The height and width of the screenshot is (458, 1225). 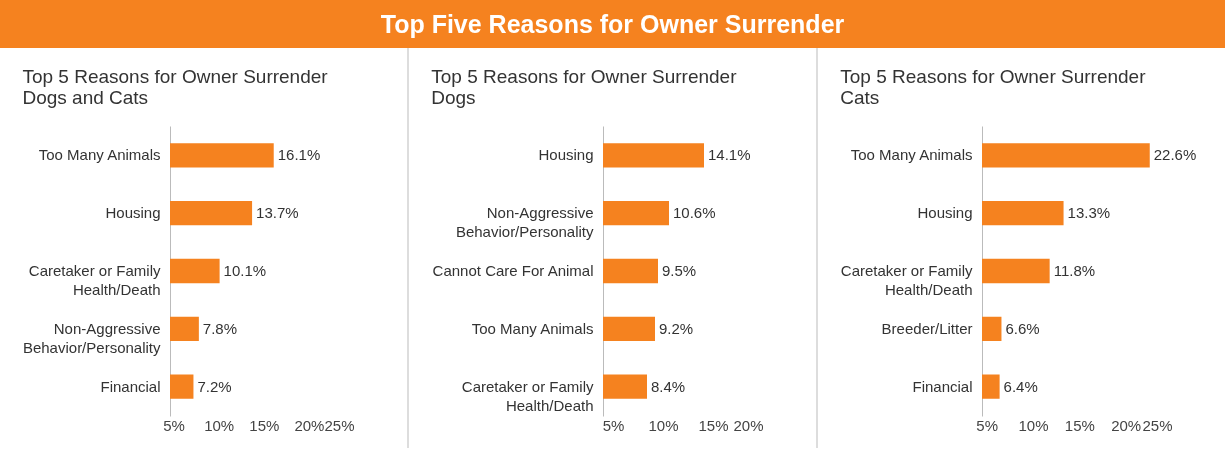 What do you see at coordinates (729, 155) in the screenshot?
I see `data-label: 14.1%` at bounding box center [729, 155].